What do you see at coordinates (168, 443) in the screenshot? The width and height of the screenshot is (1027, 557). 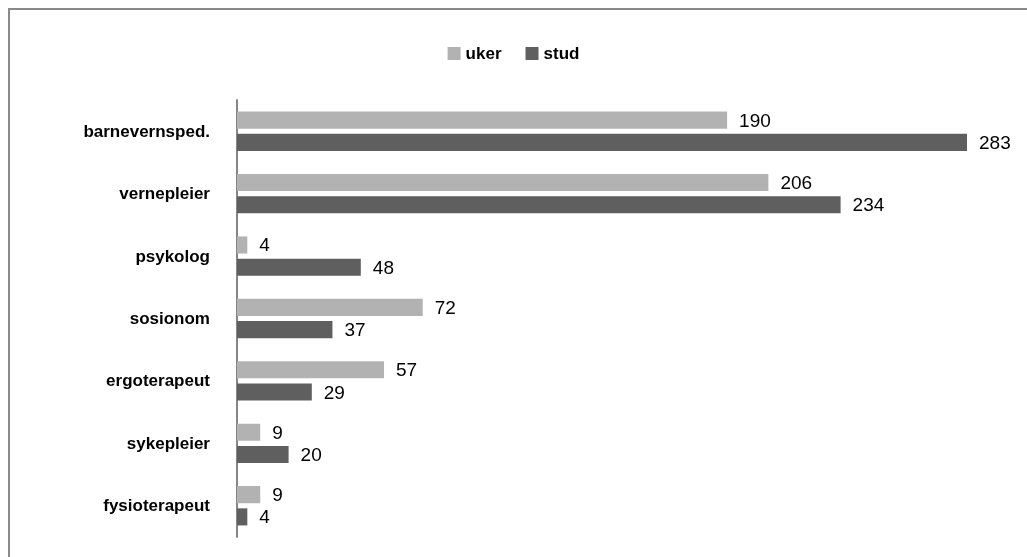 I see `y-tick-label: sykepleier` at bounding box center [168, 443].